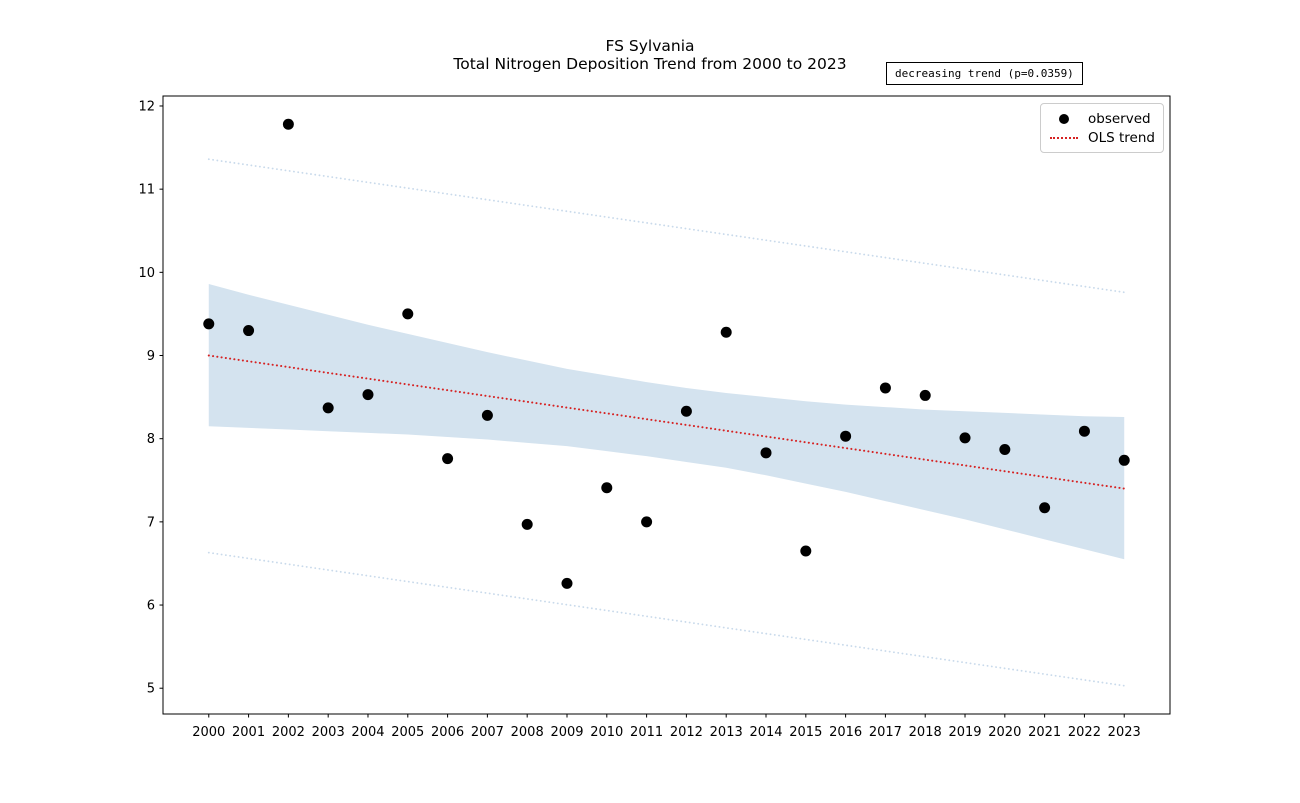  I want to click on data-point-2011, so click(647, 522).